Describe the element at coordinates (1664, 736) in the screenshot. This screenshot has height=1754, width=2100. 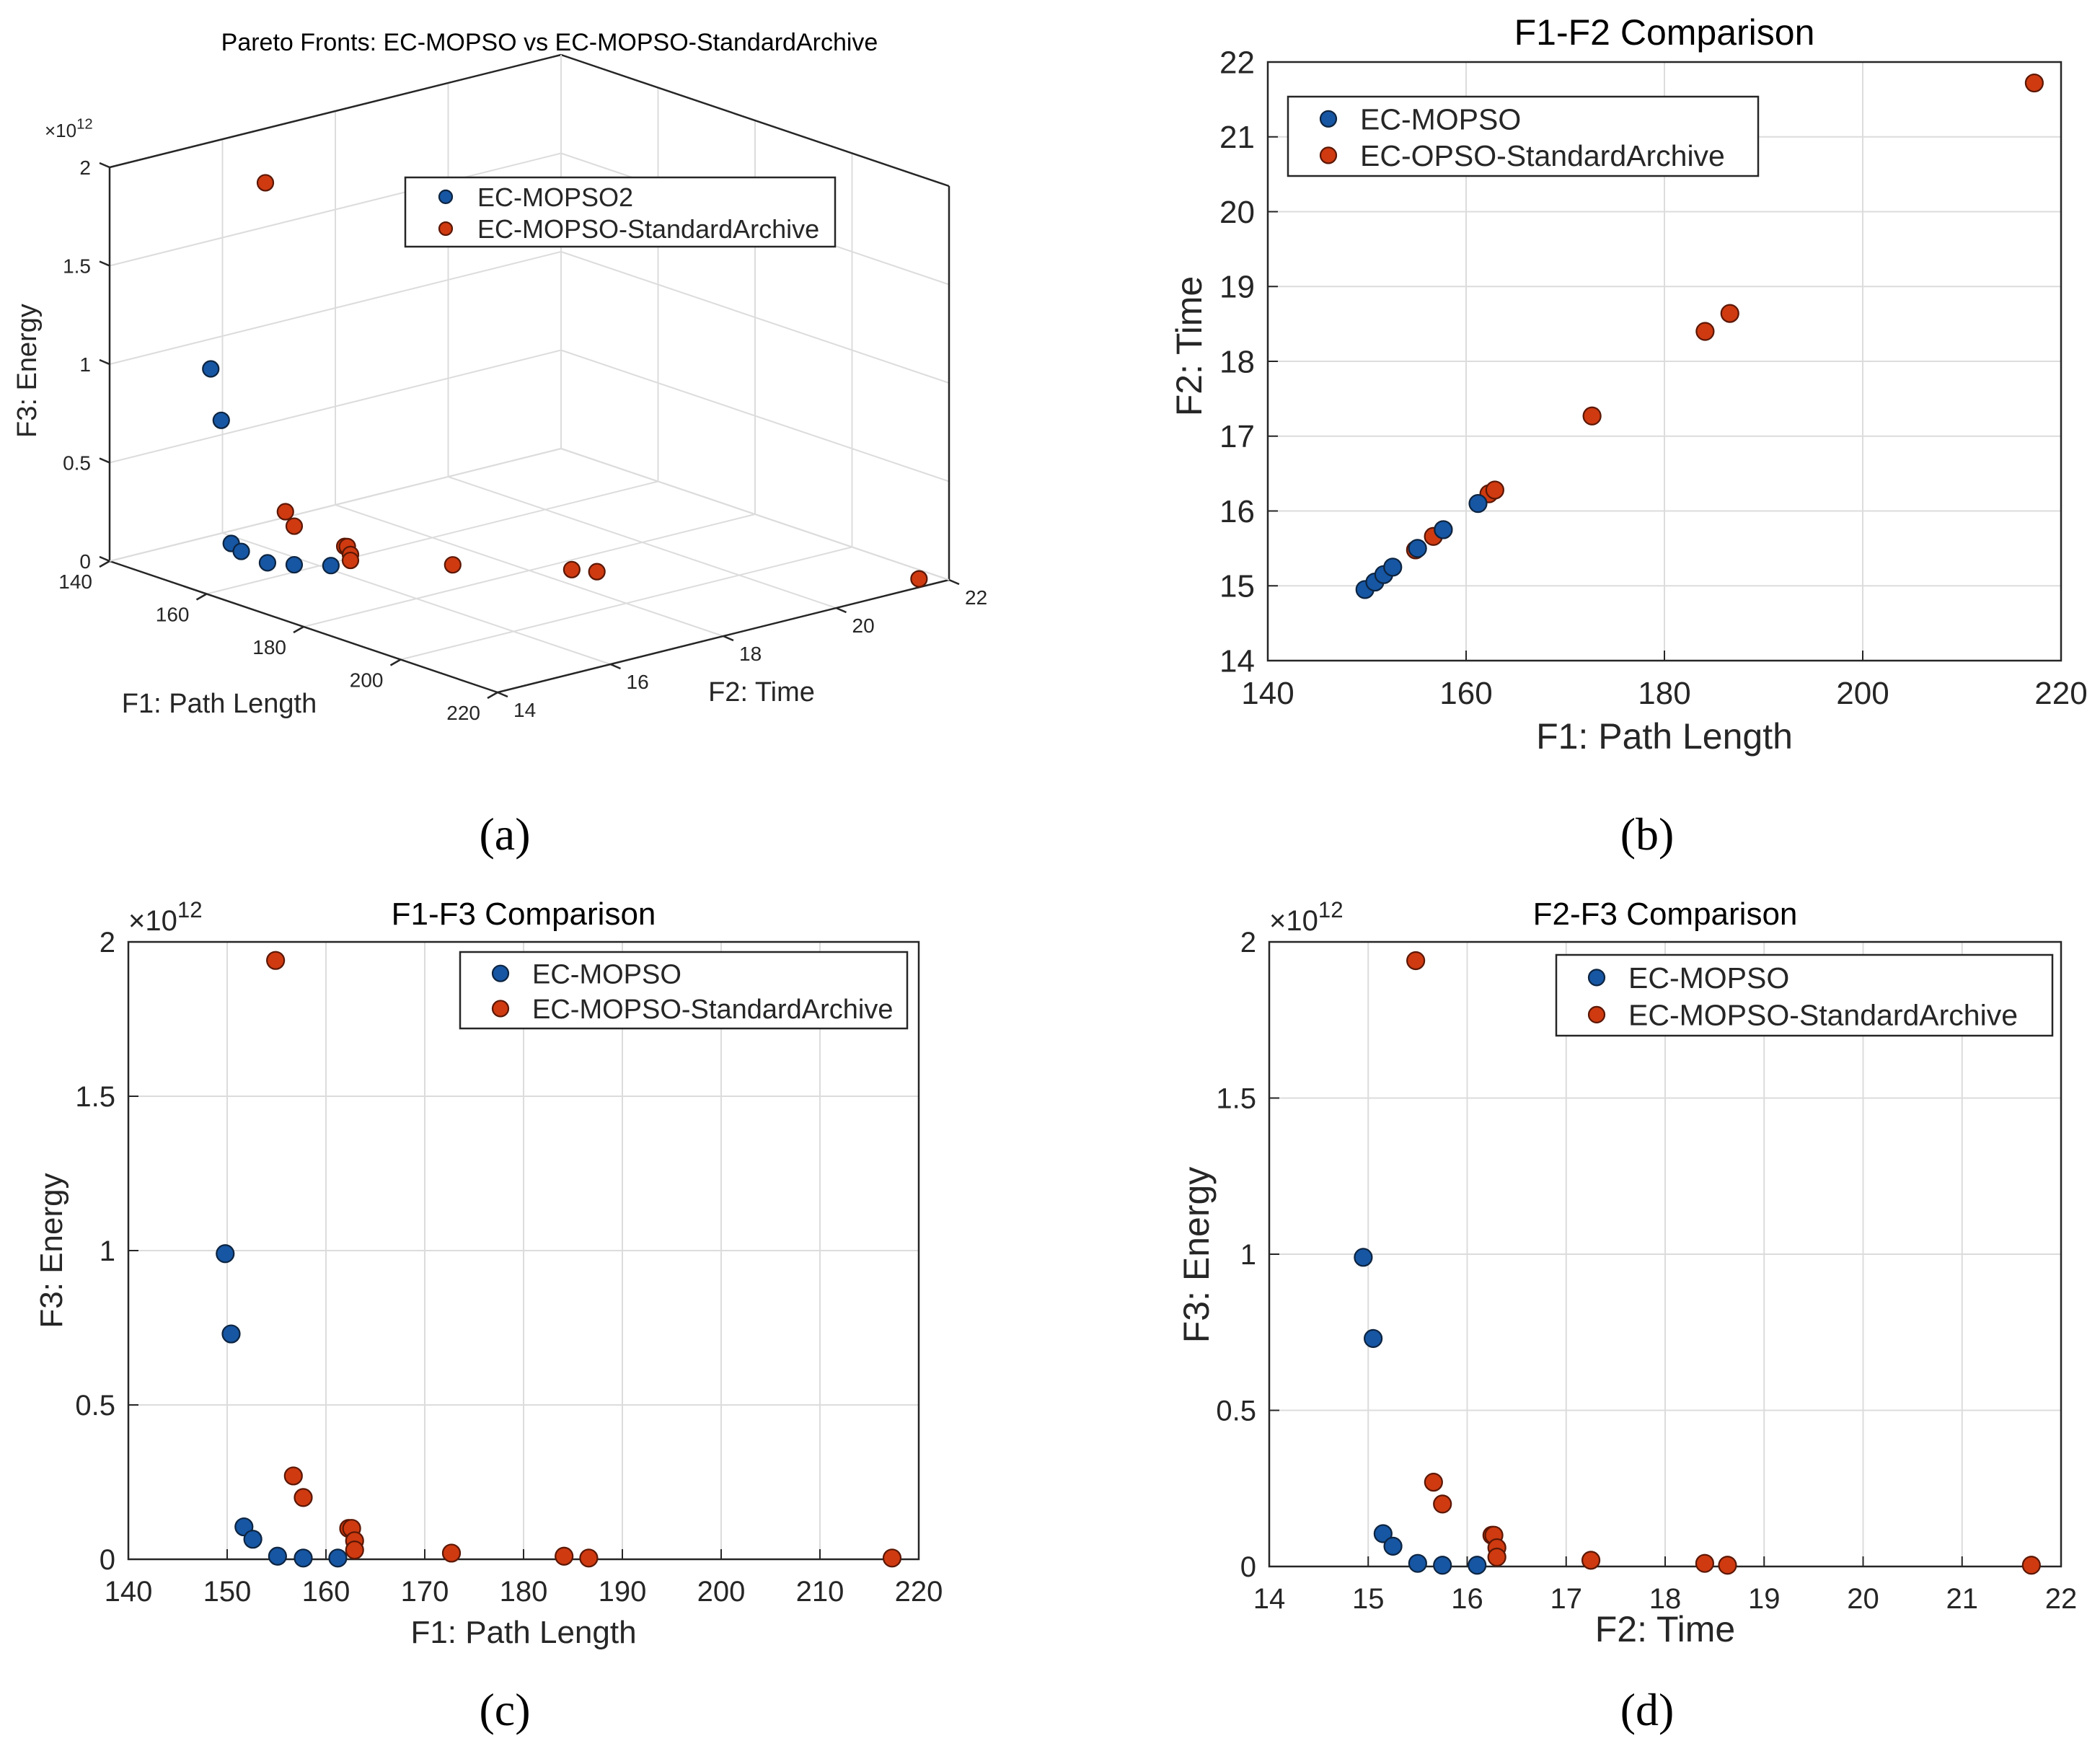
I see `x-axis-label: F1: Path Length` at that location.